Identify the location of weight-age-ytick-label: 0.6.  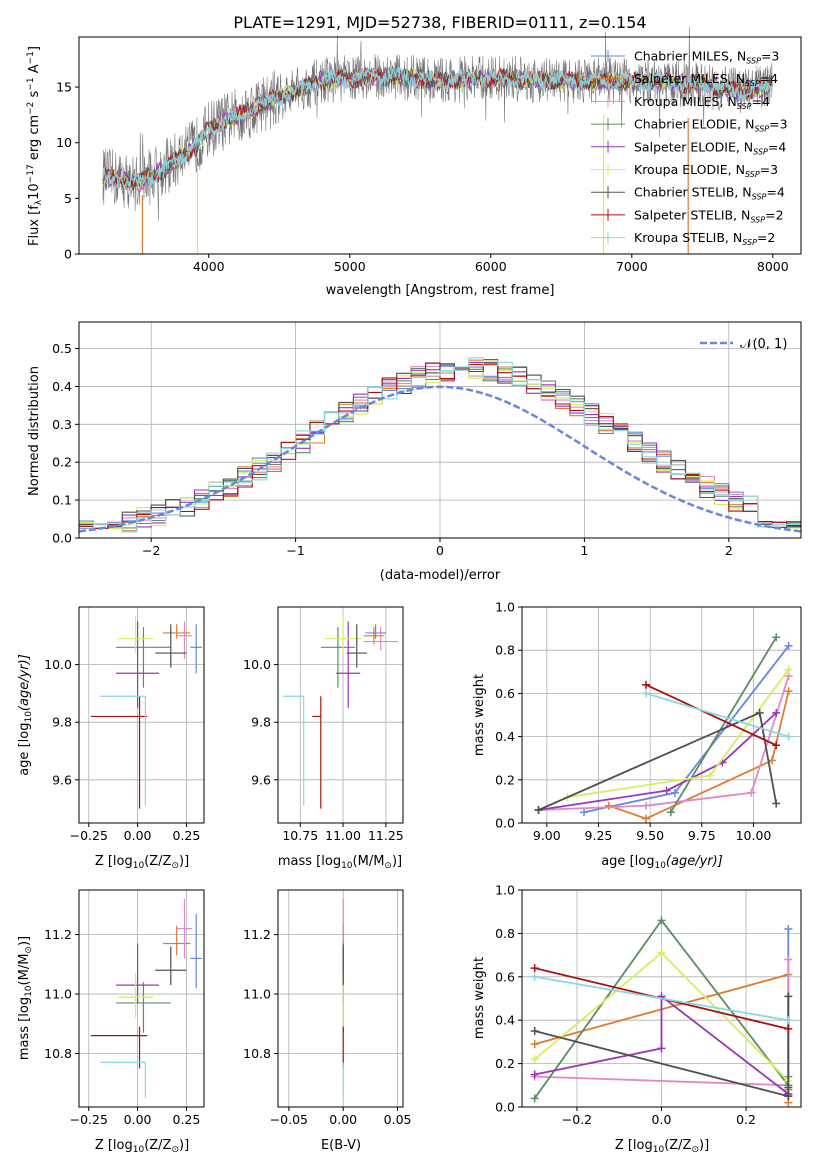
(505, 693).